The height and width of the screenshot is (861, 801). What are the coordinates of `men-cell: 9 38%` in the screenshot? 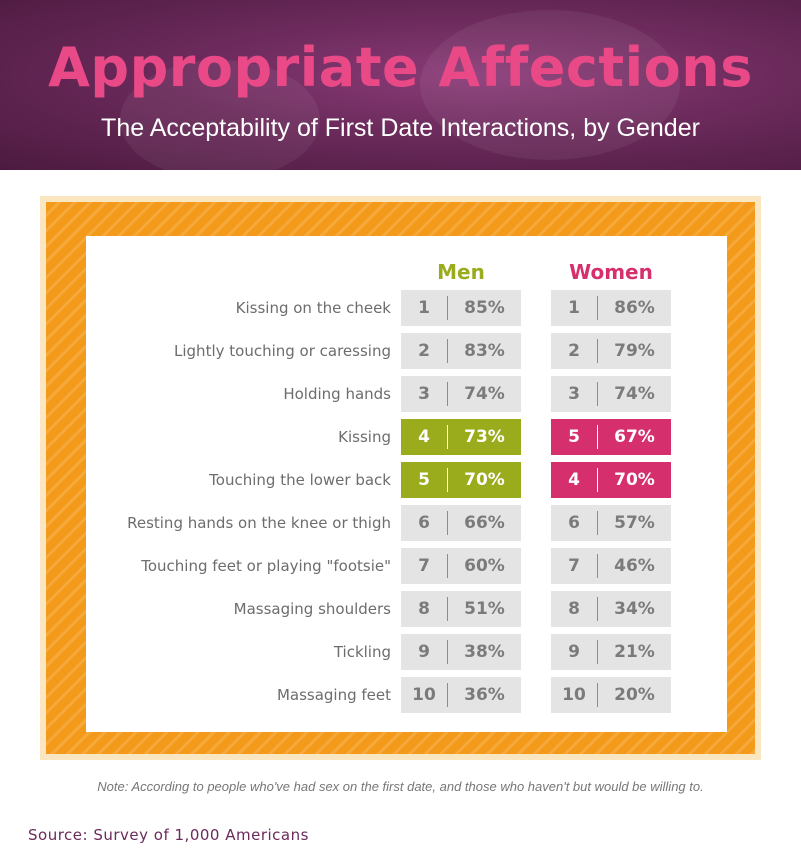 It's located at (461, 652).